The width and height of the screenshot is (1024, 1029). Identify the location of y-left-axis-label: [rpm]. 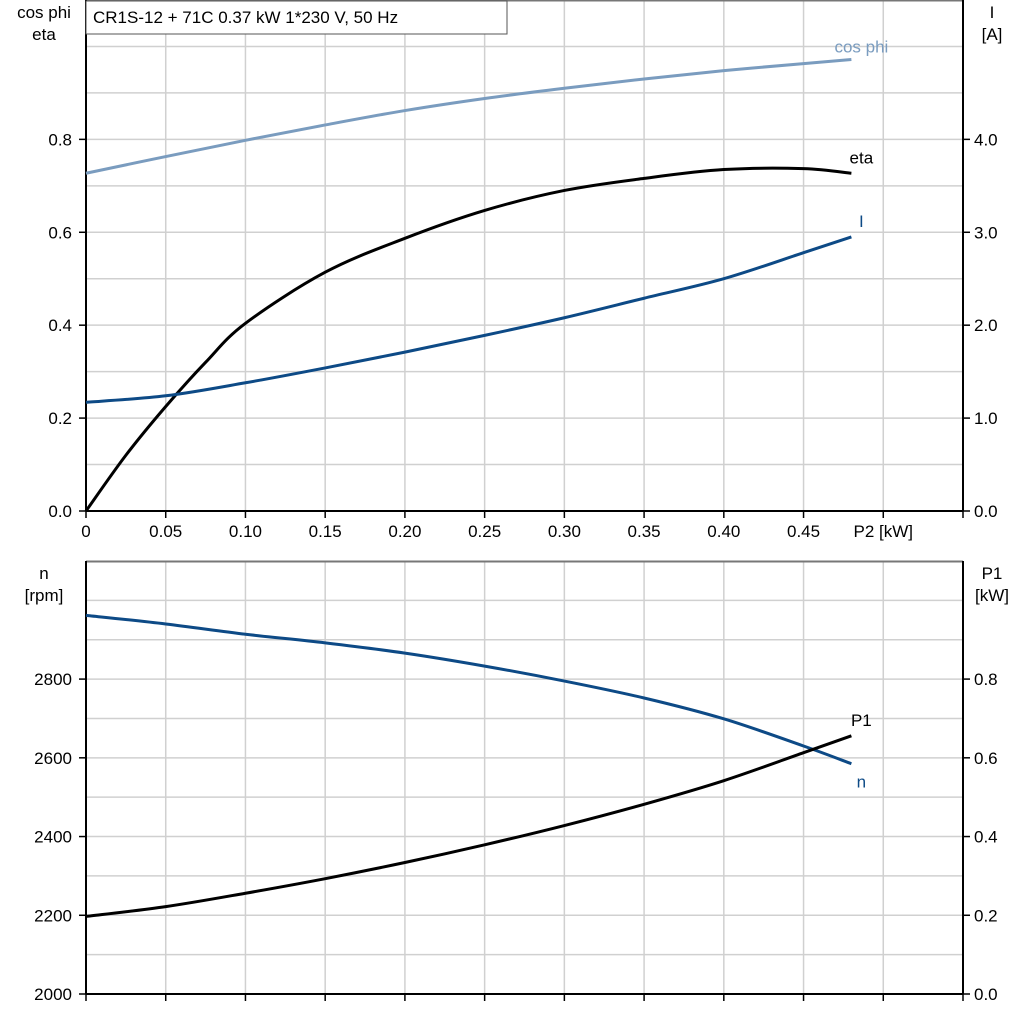
(44, 595).